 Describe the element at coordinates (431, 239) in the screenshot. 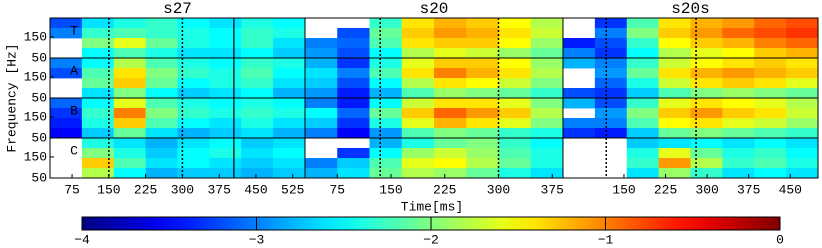

I see `colorbar-tick-label: −2` at that location.